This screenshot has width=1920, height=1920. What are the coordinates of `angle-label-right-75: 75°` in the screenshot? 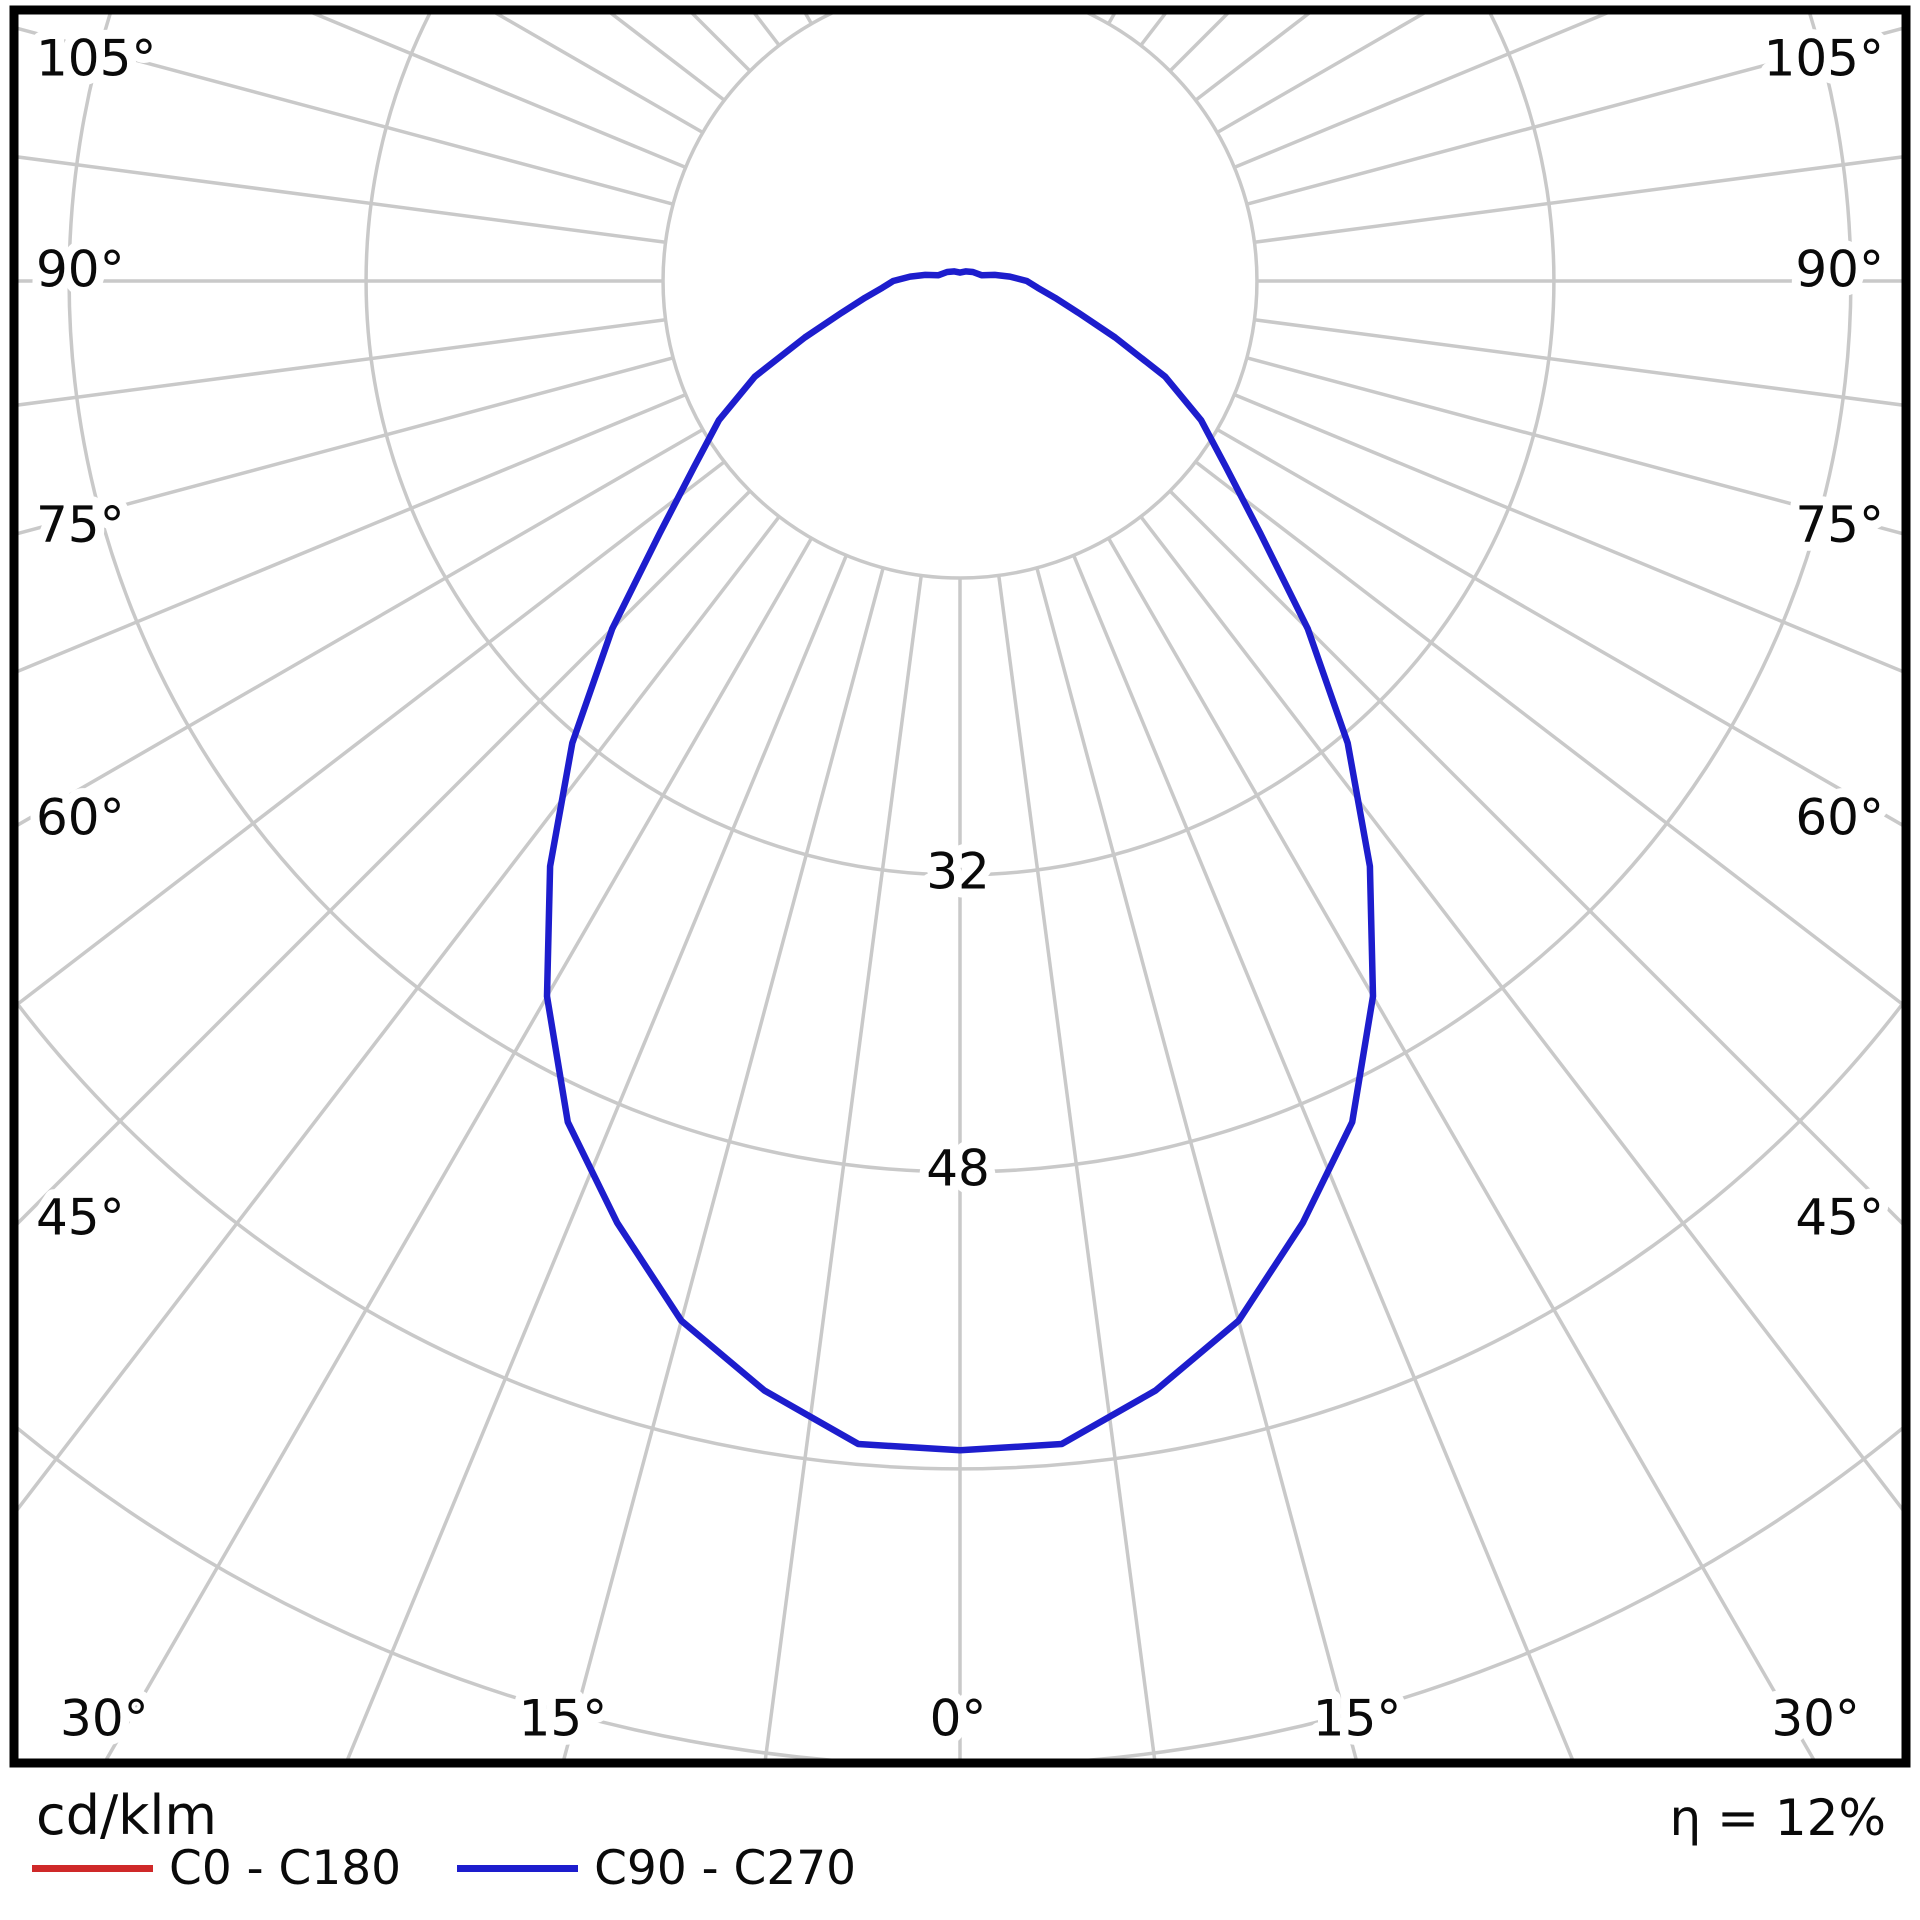 It's located at (1839, 525).